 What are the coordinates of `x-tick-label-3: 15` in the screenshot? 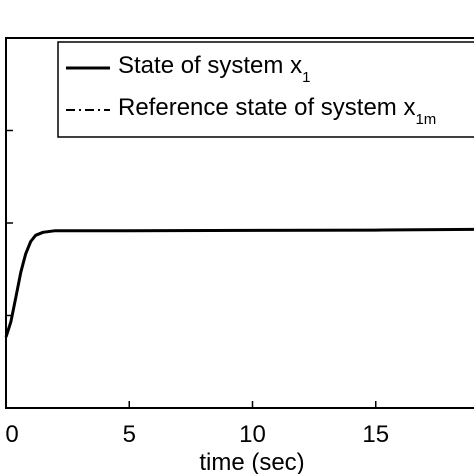 It's located at (375, 434).